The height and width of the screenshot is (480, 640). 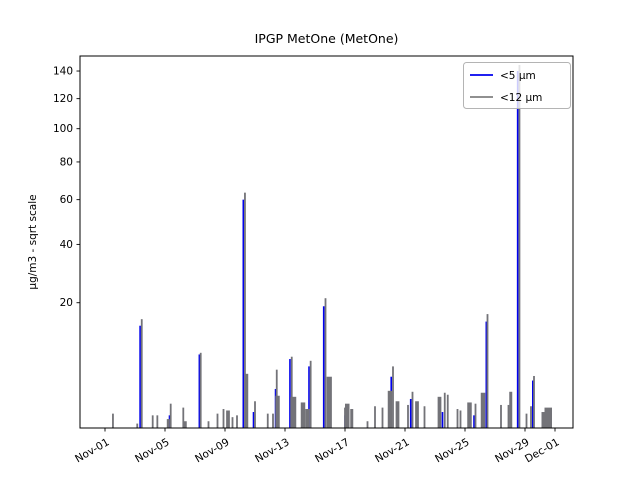 What do you see at coordinates (542, 450) in the screenshot?
I see `x-tick-label: Dec-01` at bounding box center [542, 450].